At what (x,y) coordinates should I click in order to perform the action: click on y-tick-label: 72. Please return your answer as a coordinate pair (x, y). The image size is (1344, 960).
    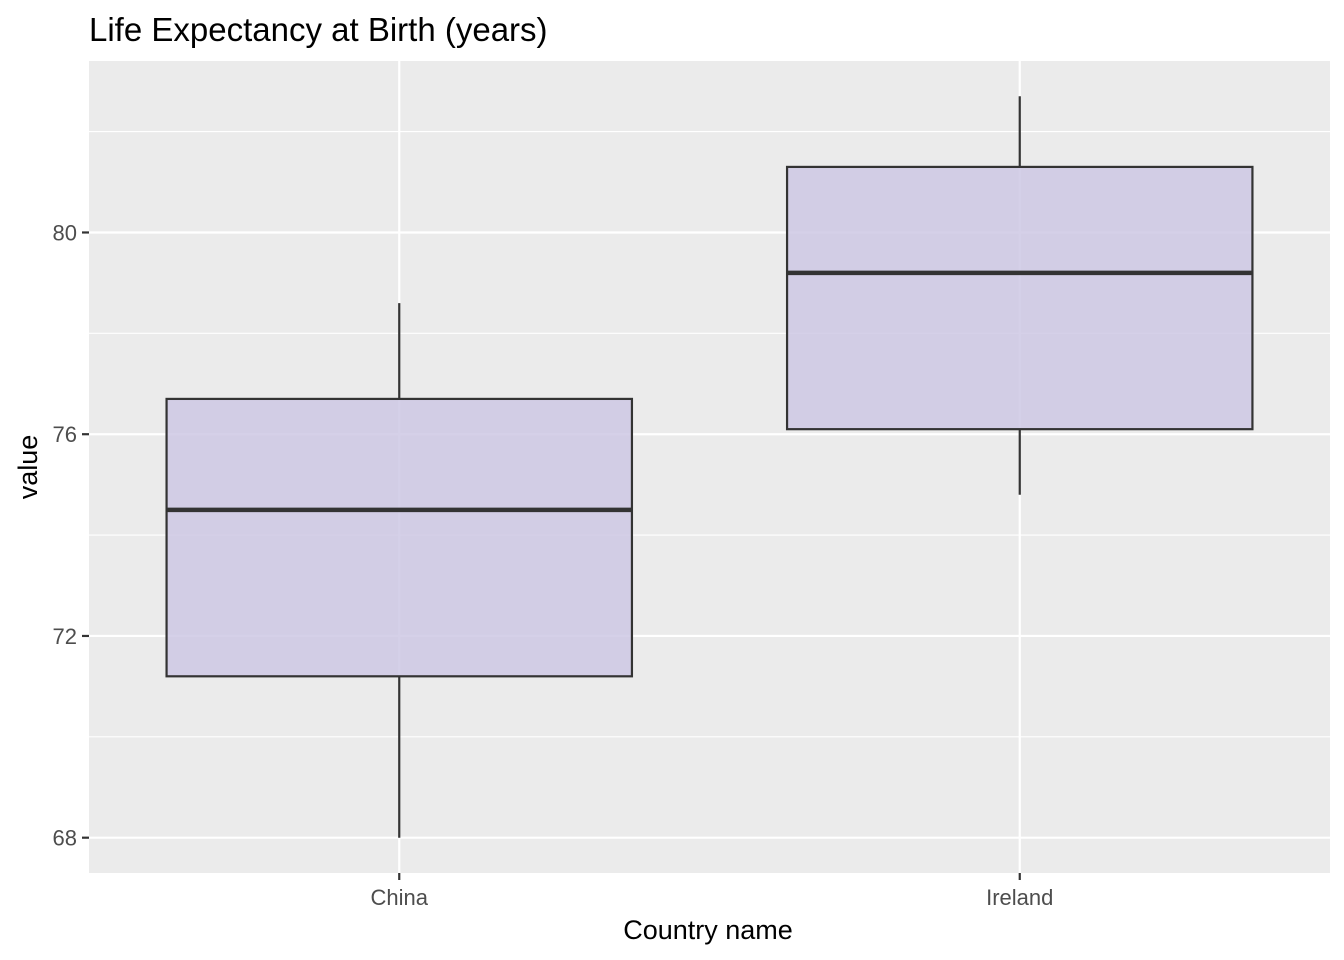
    Looking at the image, I should click on (65, 636).